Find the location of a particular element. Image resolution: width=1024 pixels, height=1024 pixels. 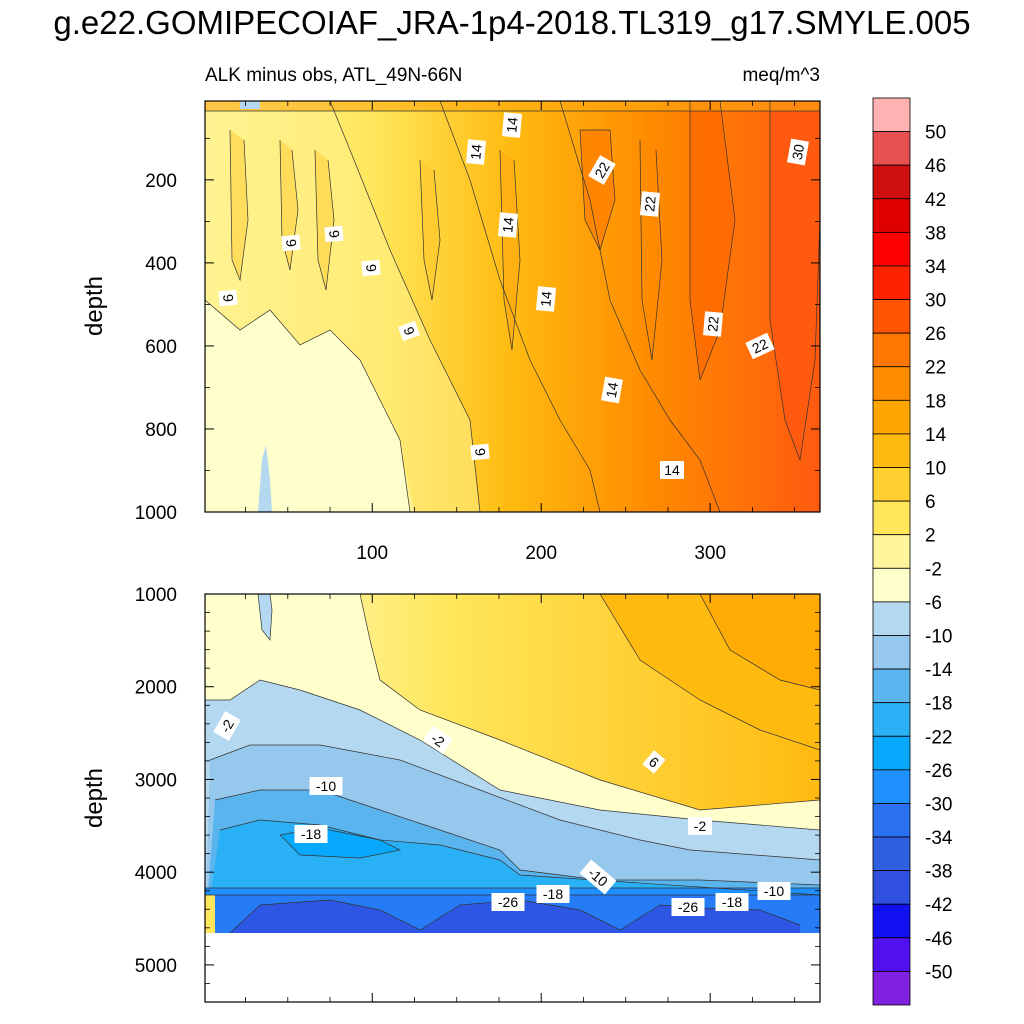

colorbar-label: 42 is located at coordinates (935, 200).